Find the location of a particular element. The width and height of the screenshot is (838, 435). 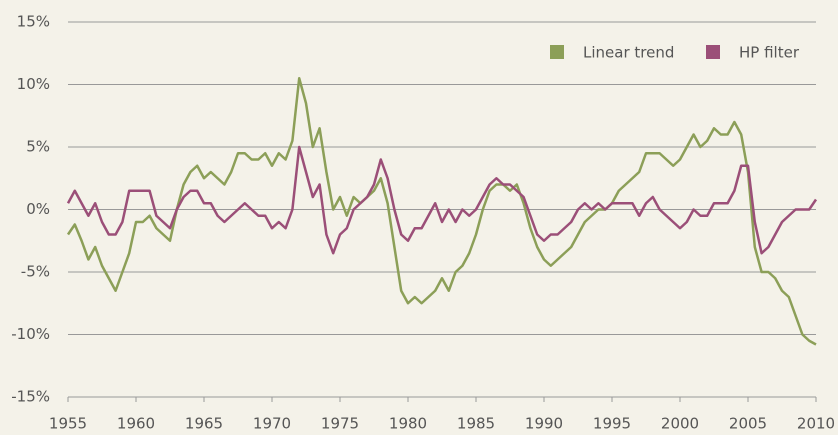

y-tick-label: -15% is located at coordinates (30, 397).